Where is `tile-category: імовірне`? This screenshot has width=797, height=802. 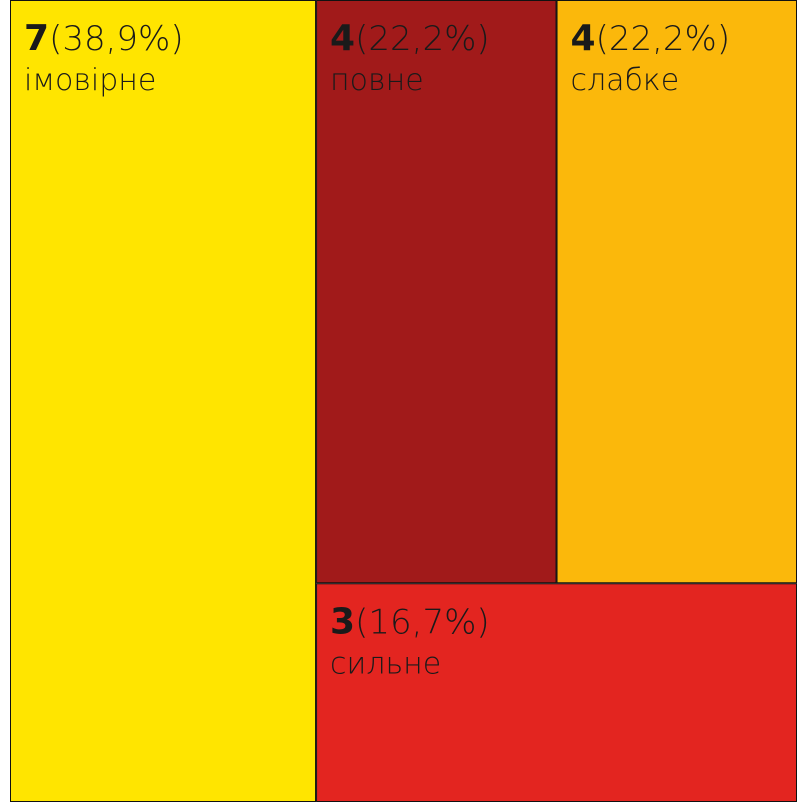 tile-category: імовірне is located at coordinates (90, 80).